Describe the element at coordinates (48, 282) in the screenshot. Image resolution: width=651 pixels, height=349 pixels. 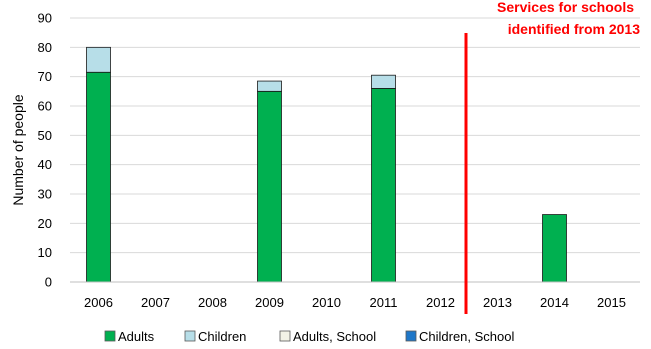
I see `y-tick-label: 0` at that location.